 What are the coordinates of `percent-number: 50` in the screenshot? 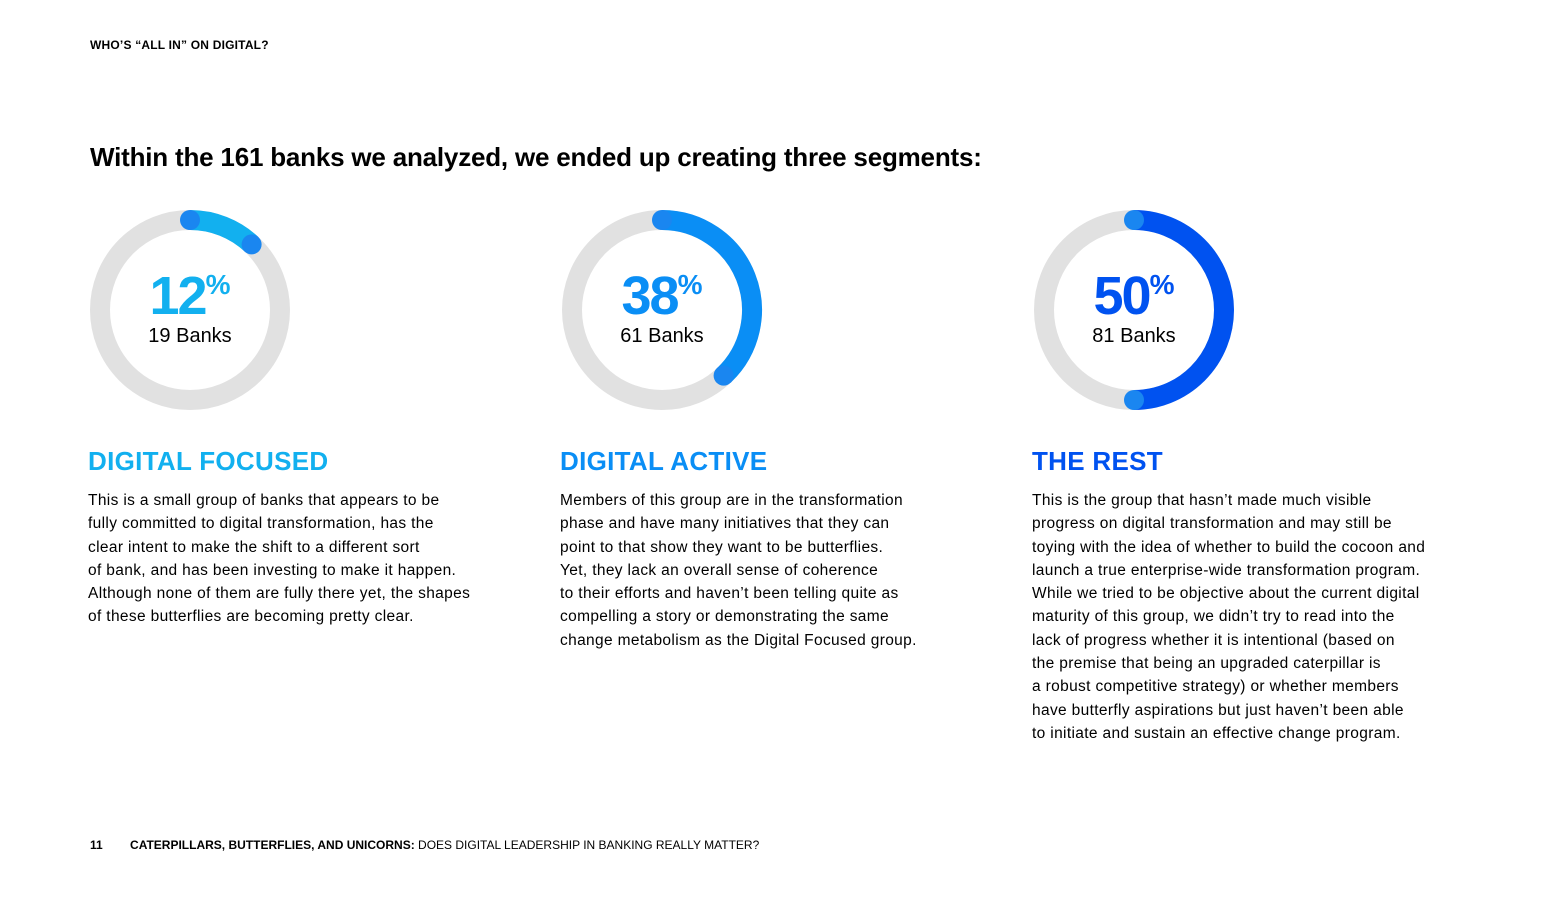 It's located at (1122, 295).